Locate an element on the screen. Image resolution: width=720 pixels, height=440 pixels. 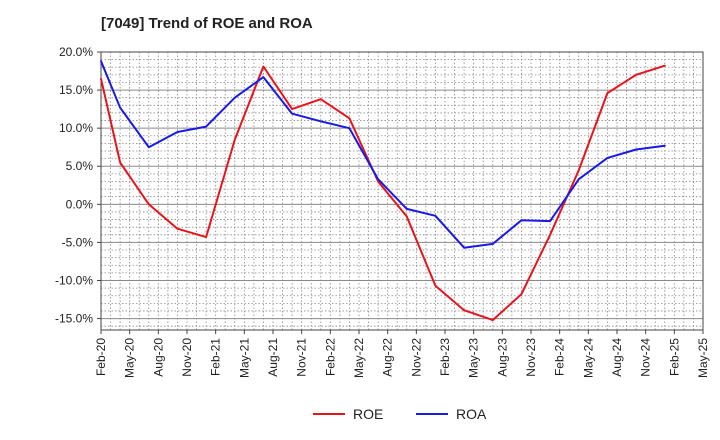
y-tick-label: 0.0% is located at coordinates (80, 204).